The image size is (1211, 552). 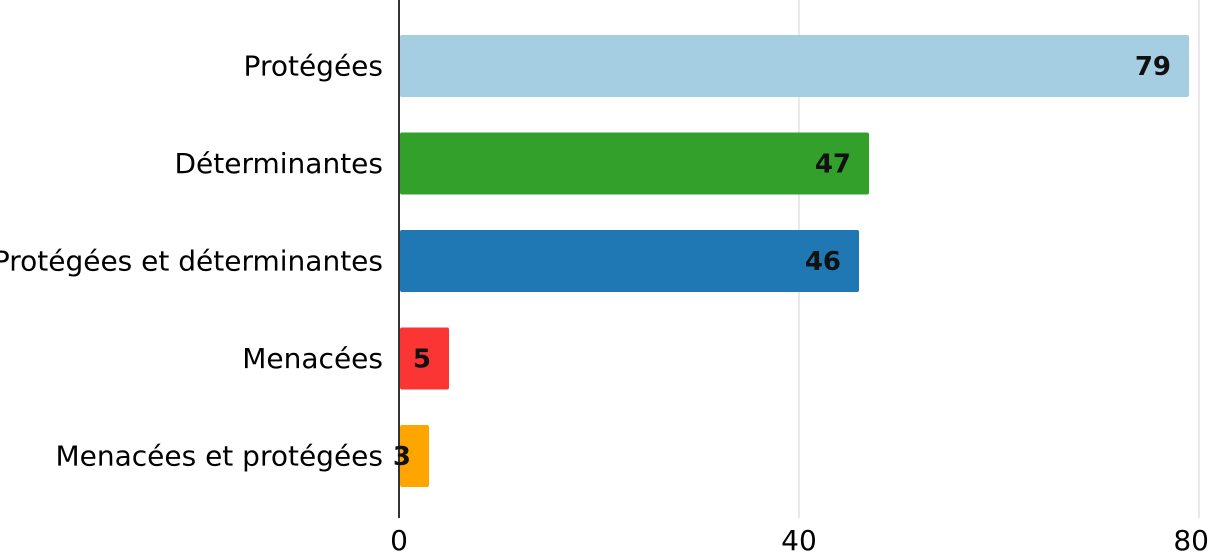 I want to click on x-tick-label: 0, so click(x=399, y=538).